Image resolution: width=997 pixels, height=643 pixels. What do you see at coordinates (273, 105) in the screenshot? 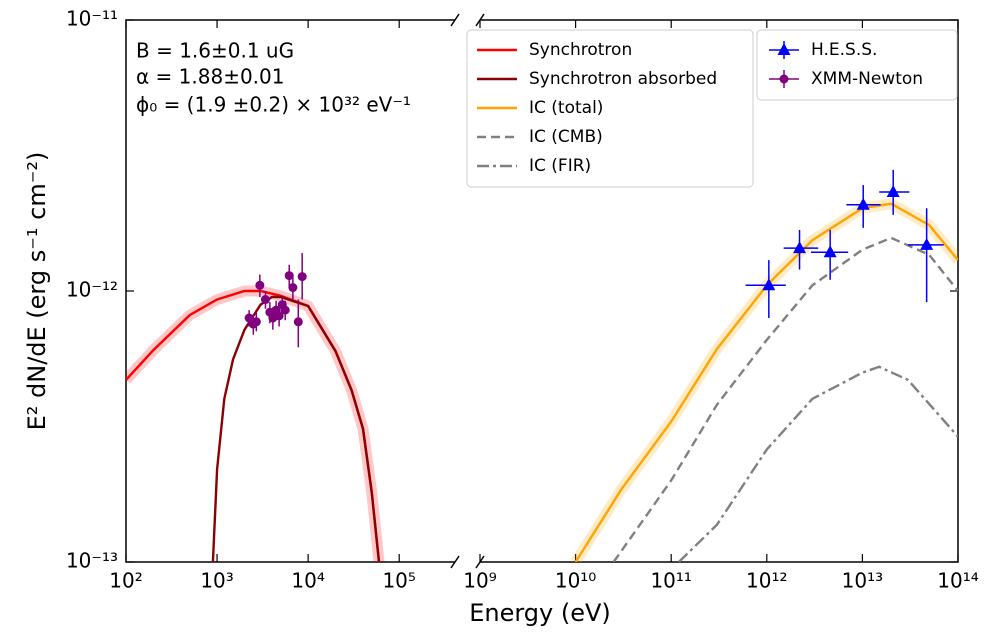
I see `annotation: ϕ₀ = (1.9 ±0.2) × 10³² eV⁻¹` at bounding box center [273, 105].